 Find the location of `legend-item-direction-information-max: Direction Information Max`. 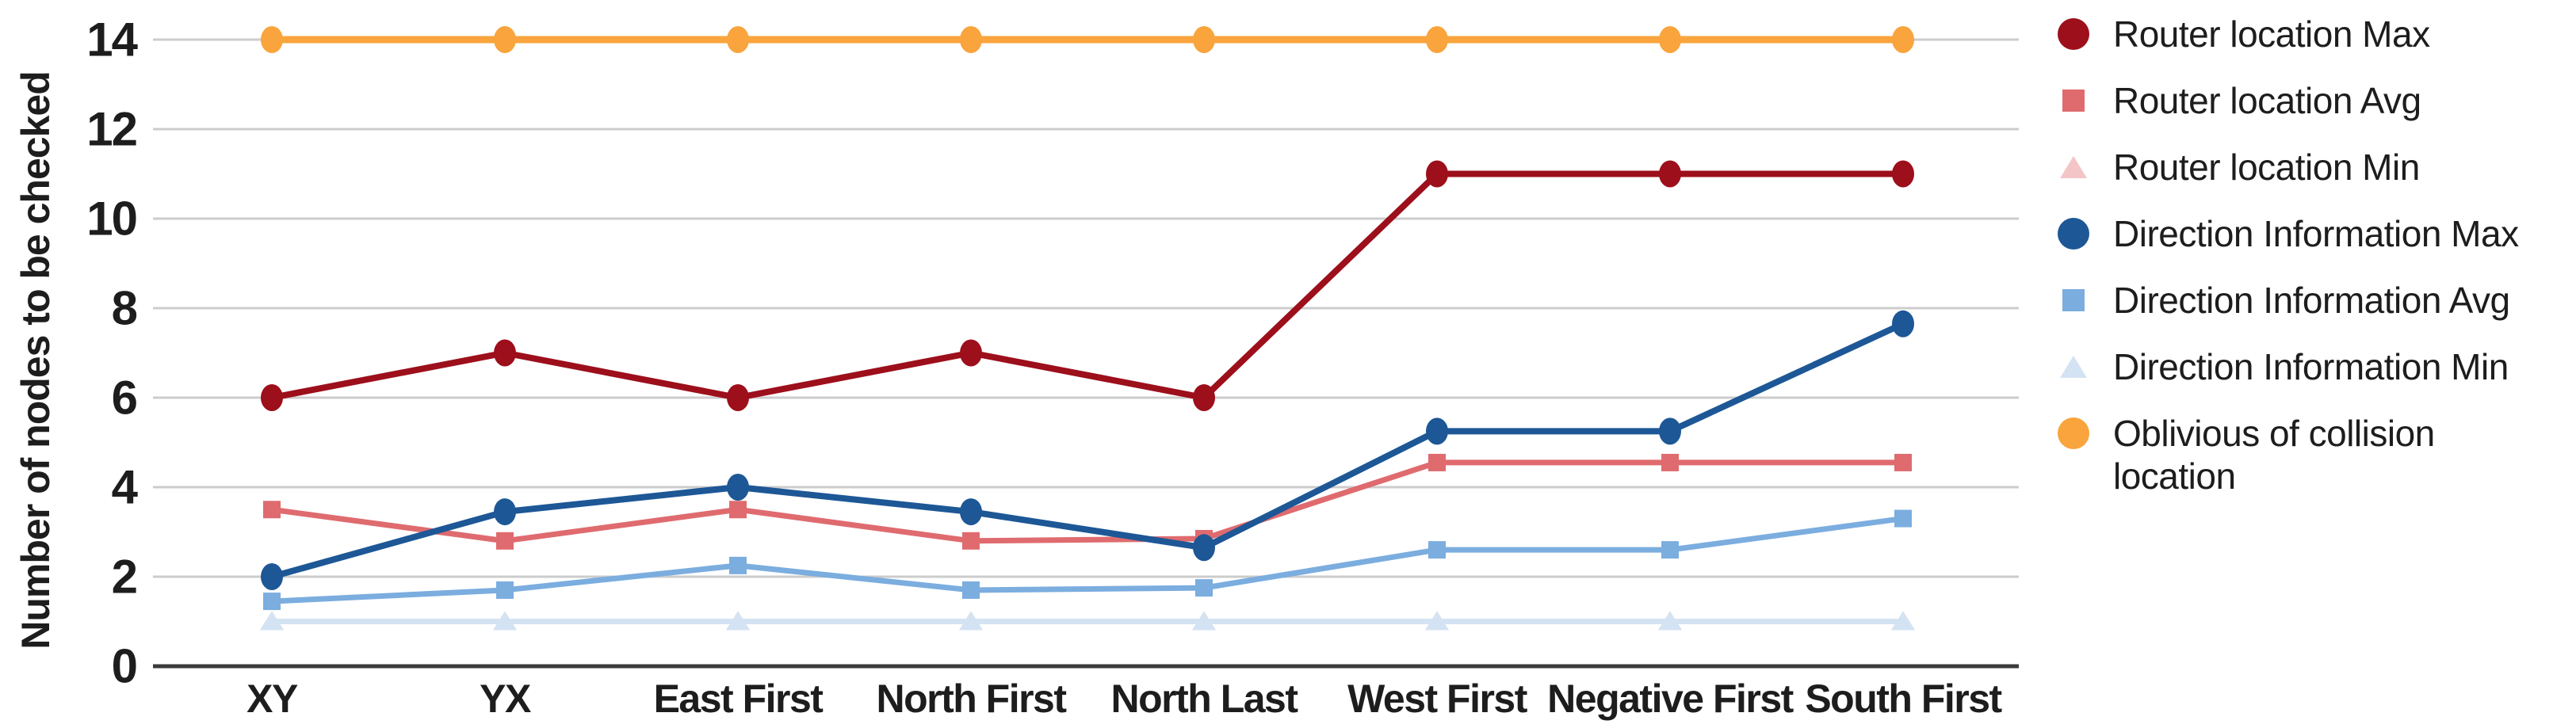

legend-item-direction-information-max: Direction Information Max is located at coordinates (2308, 233).